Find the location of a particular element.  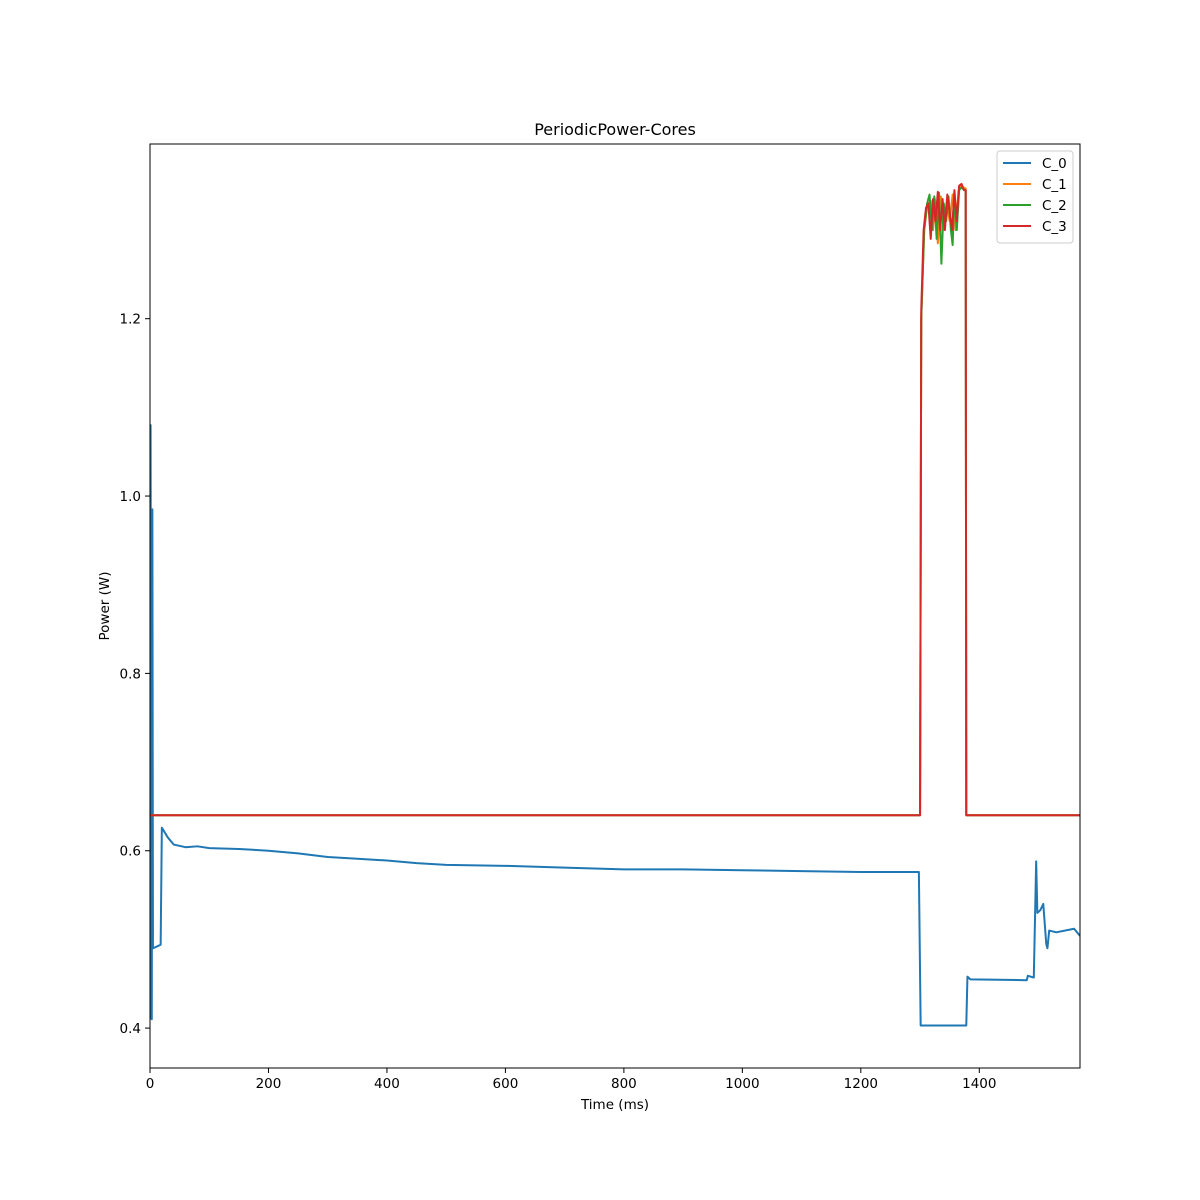

legend: C_0 C_1 C_2 C_3 is located at coordinates (1035, 197).